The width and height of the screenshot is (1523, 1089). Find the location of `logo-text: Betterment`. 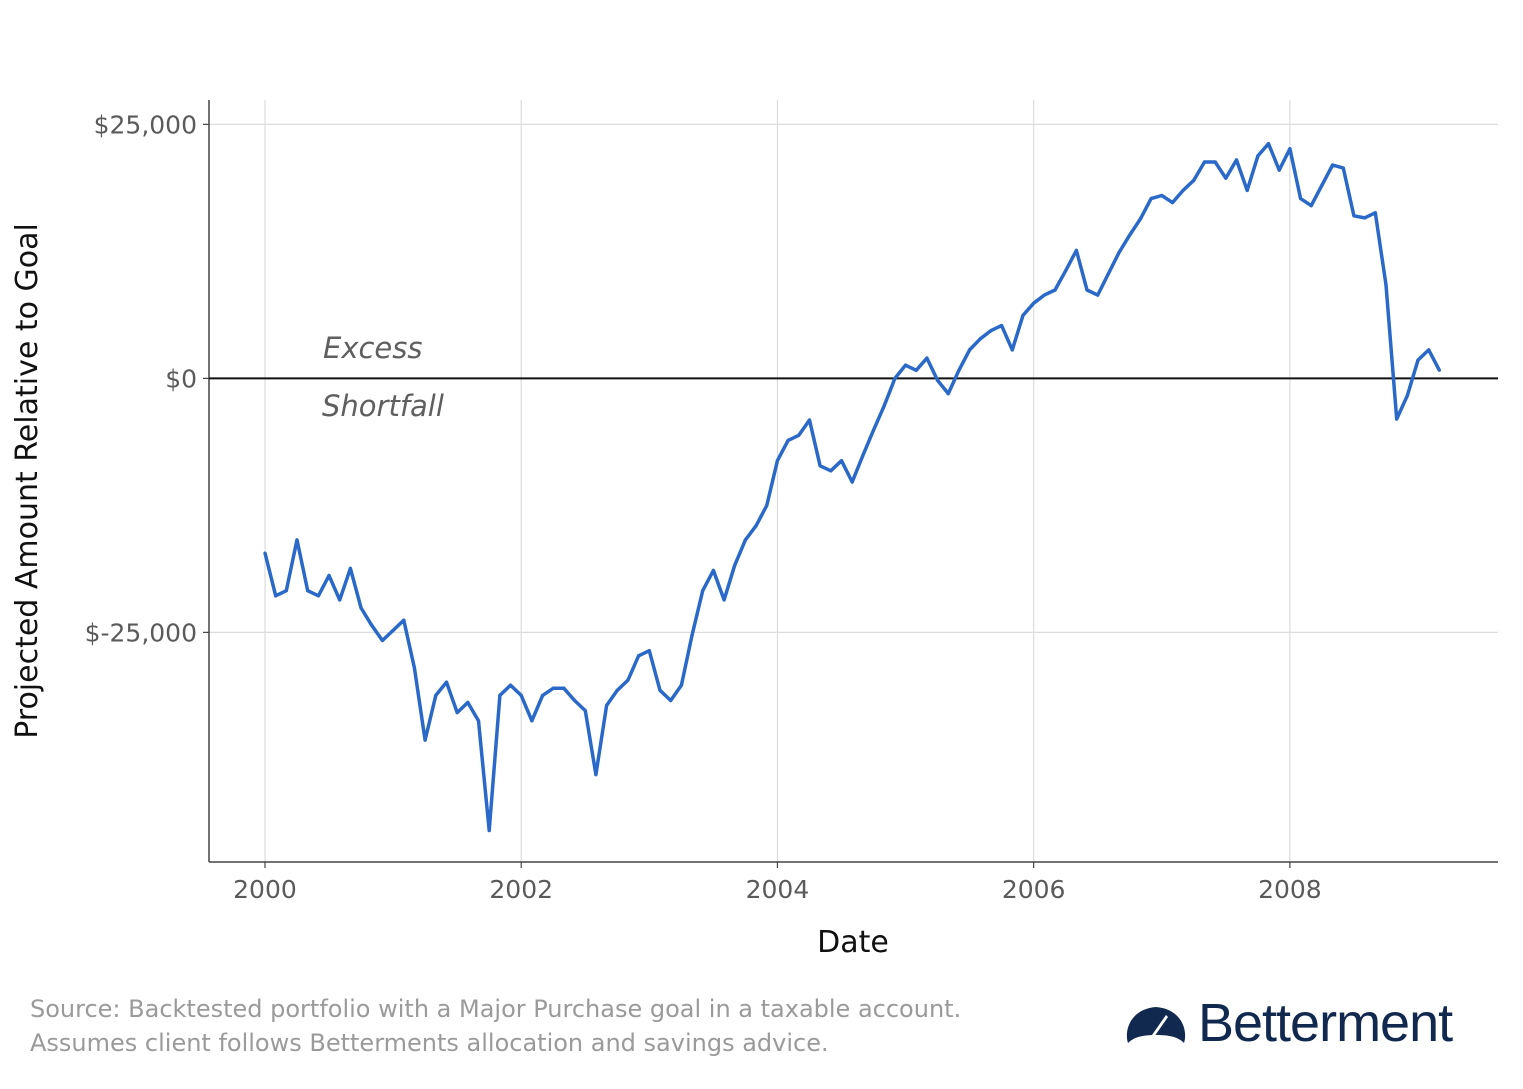

logo-text: Betterment is located at coordinates (1325, 1023).